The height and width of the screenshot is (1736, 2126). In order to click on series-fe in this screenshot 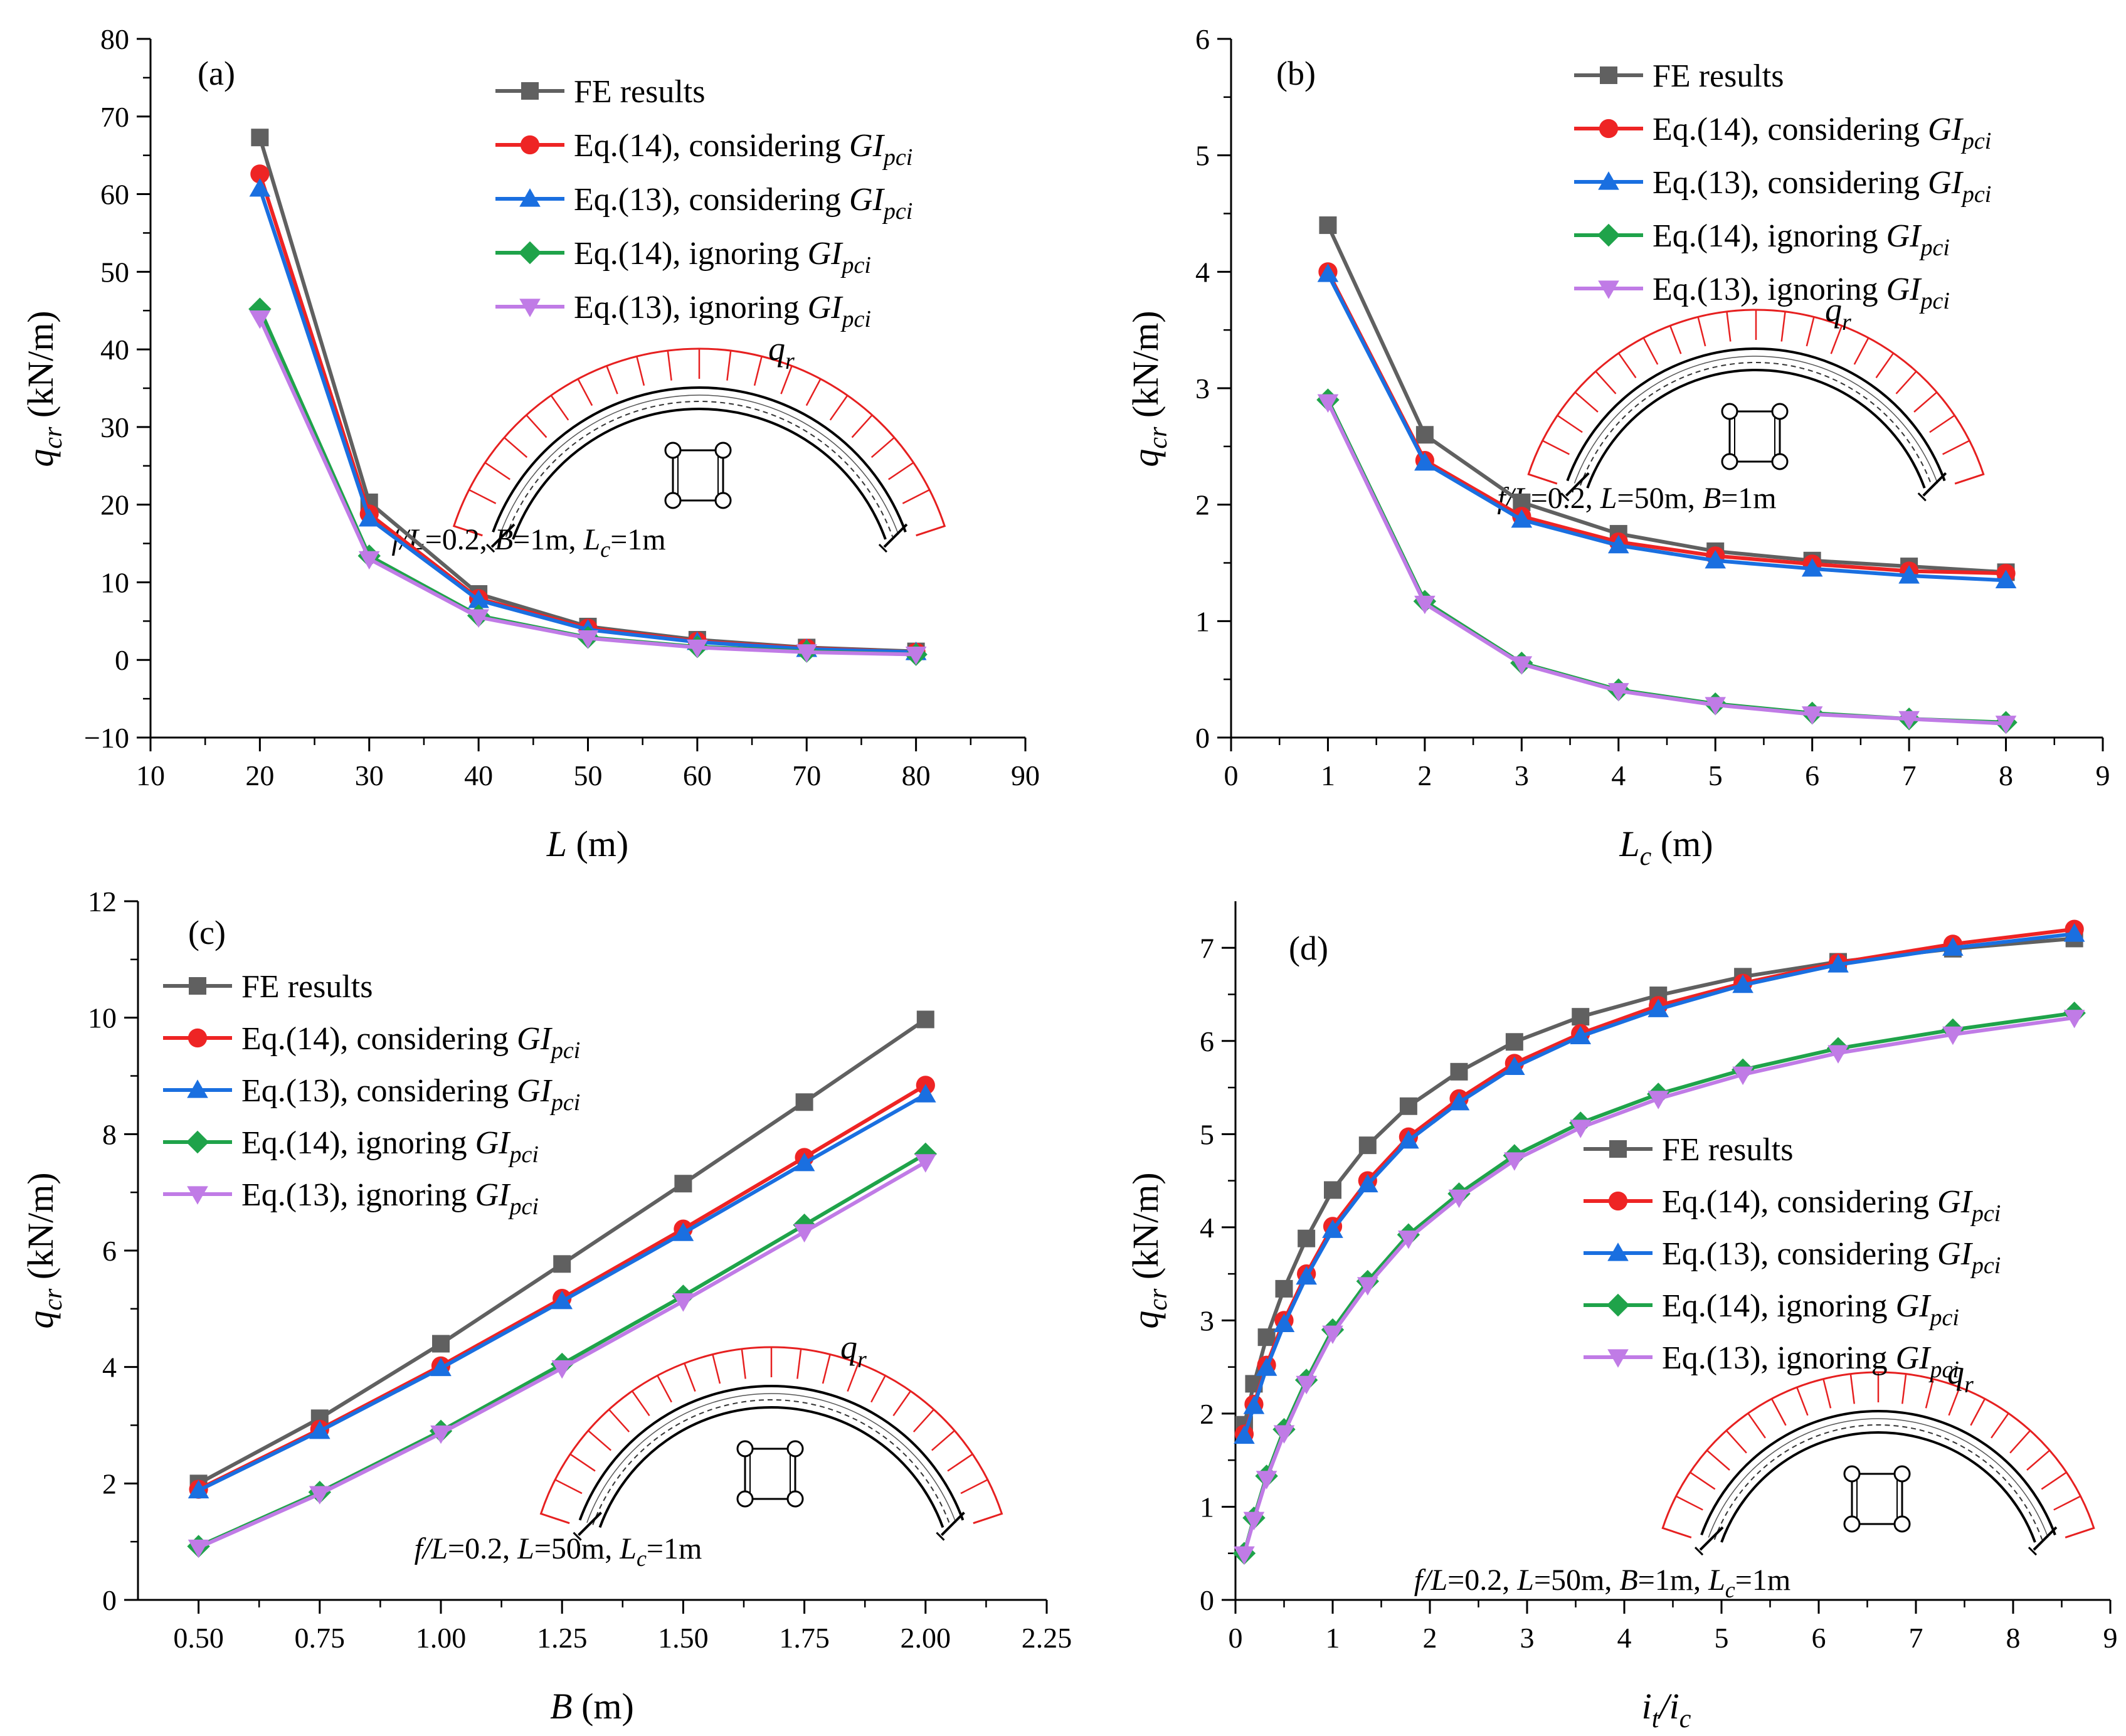, I will do `click(561, 1251)`.